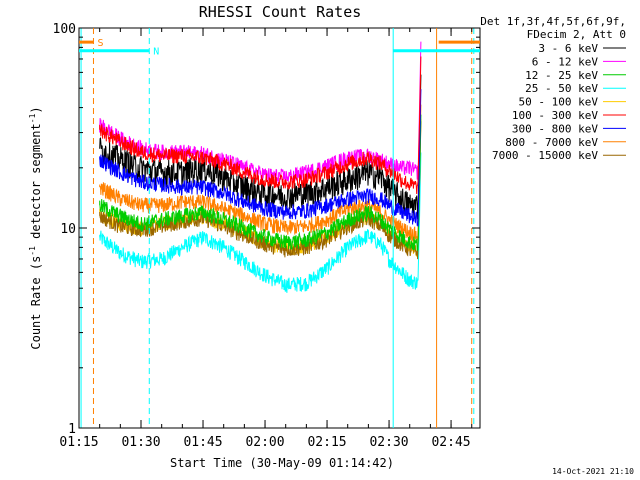  I want to click on x-tick-label: 02:15, so click(326, 442).